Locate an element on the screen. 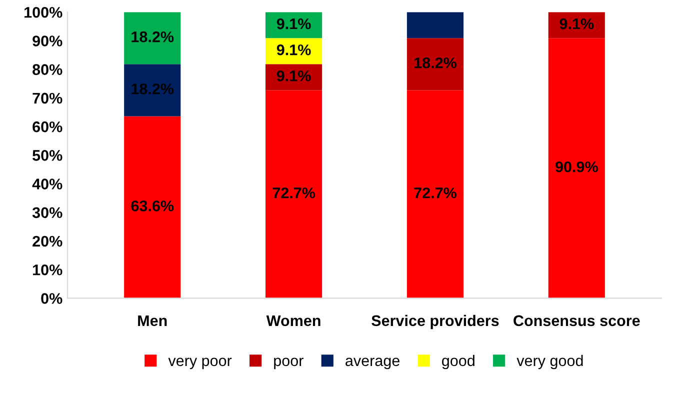  y-tick-label: 60% is located at coordinates (47, 126).